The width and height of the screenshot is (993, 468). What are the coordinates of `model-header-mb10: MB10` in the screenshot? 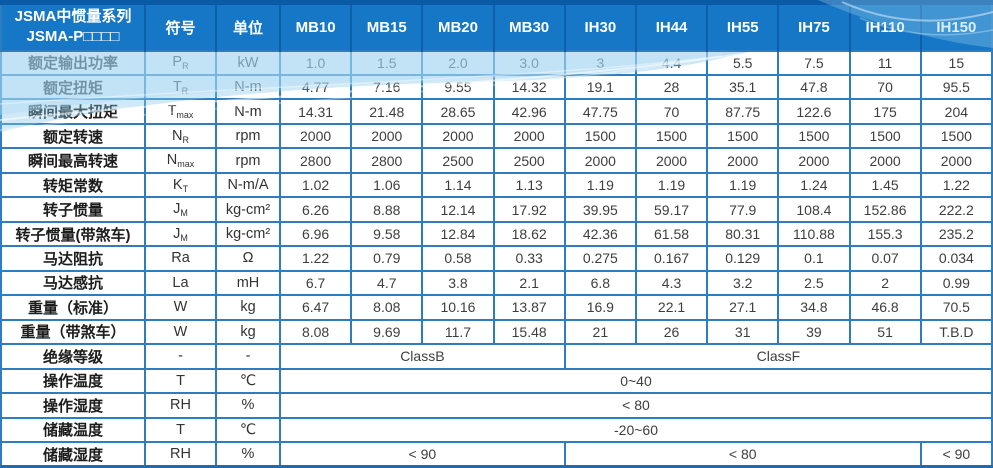 It's located at (315, 26).